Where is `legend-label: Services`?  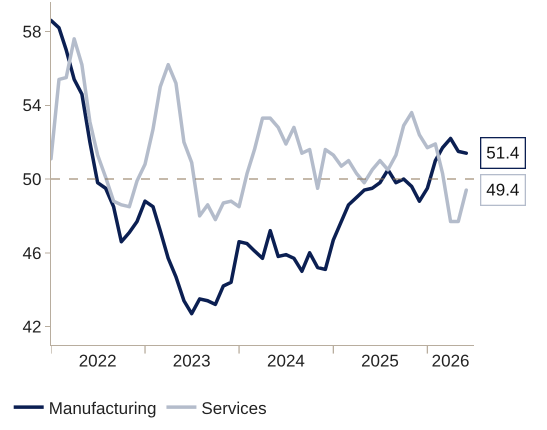 legend-label: Services is located at coordinates (234, 408).